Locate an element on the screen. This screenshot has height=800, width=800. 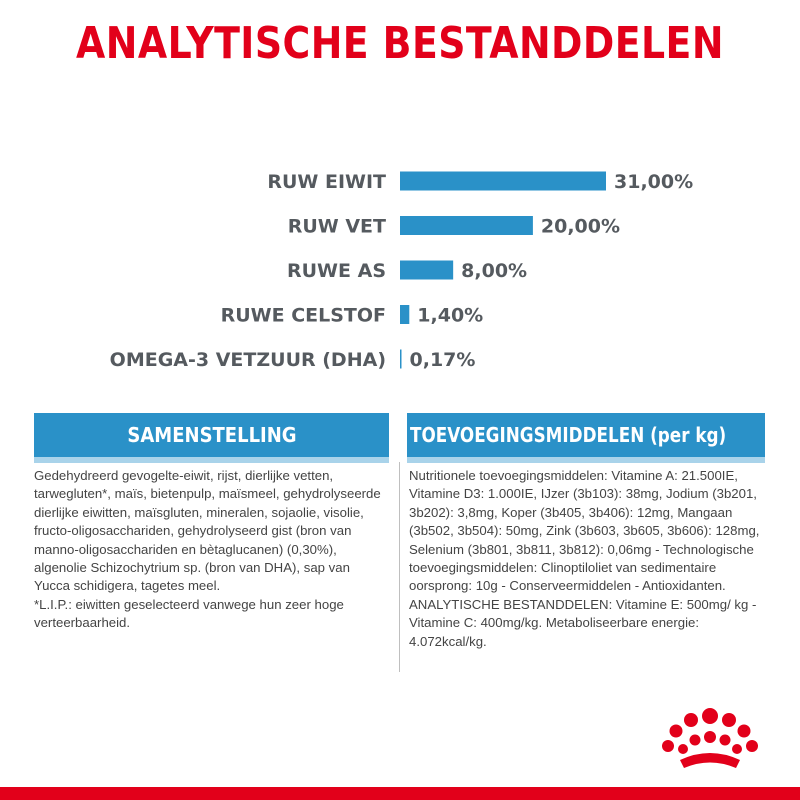
composition-heading: SAMENSTELLING is located at coordinates (211, 438).